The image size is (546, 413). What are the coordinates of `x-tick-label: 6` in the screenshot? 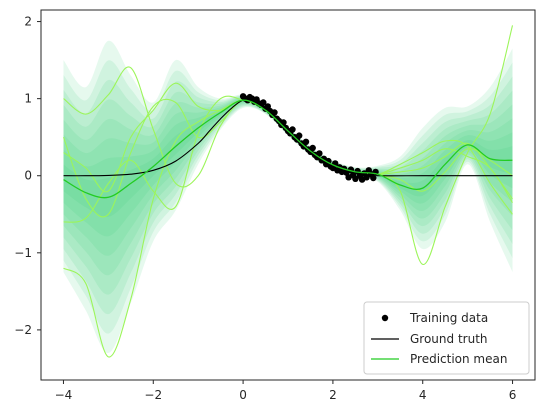 It's located at (513, 395).